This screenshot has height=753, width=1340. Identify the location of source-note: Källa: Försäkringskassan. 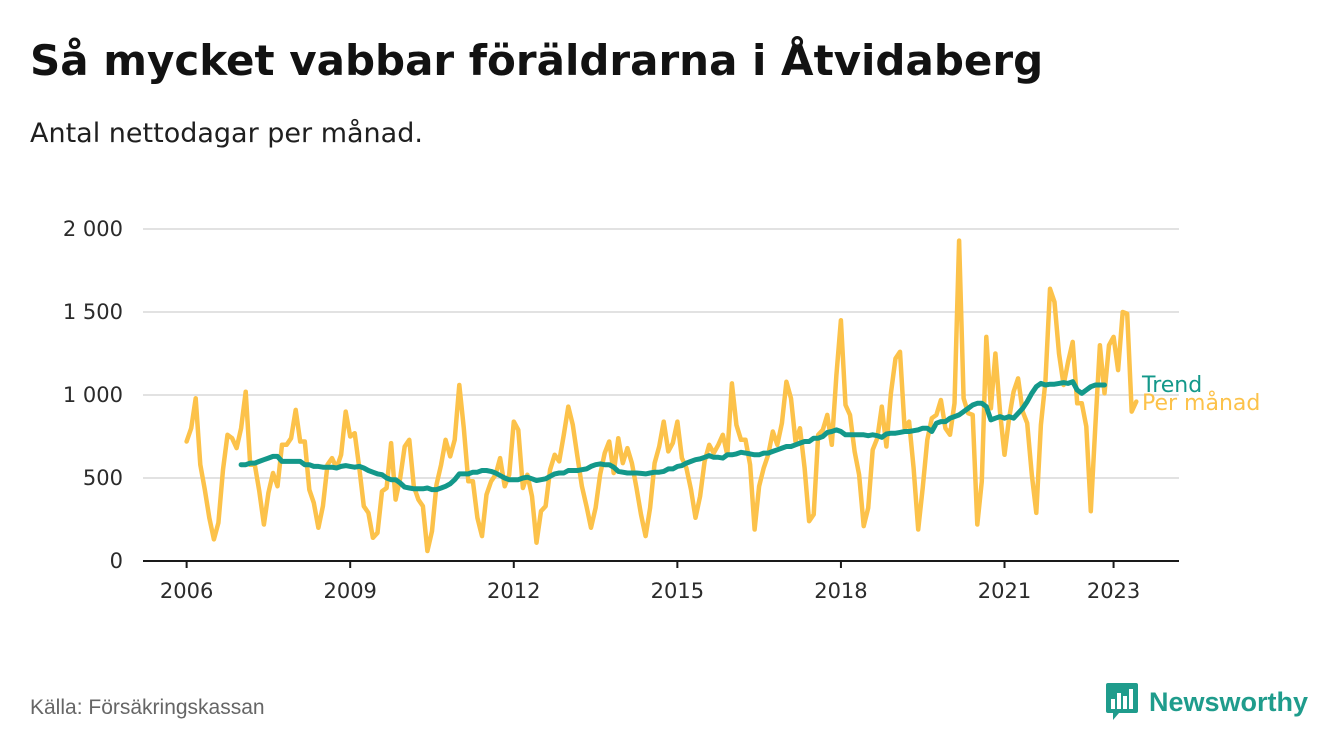
(147, 707).